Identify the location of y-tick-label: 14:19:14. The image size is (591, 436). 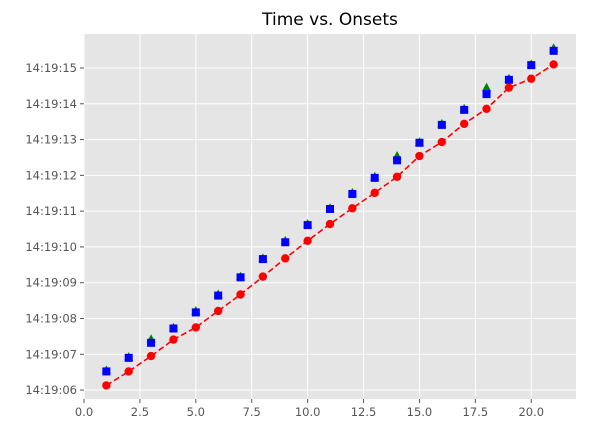
(51, 104).